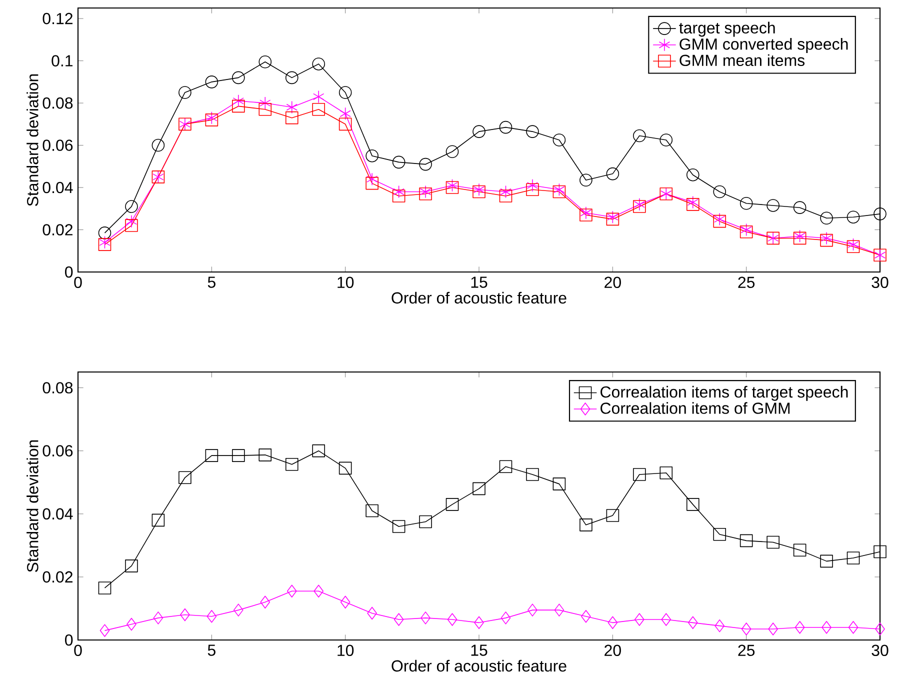 The width and height of the screenshot is (898, 692). Describe the element at coordinates (346, 650) in the screenshot. I see `x-tick-label: 10` at that location.